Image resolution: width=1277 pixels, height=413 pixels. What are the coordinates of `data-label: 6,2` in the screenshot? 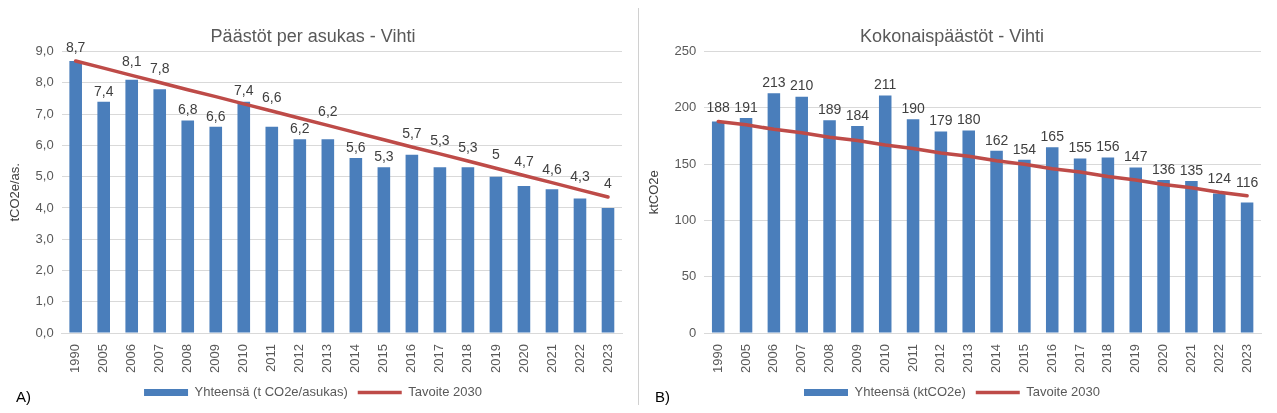 It's located at (328, 111).